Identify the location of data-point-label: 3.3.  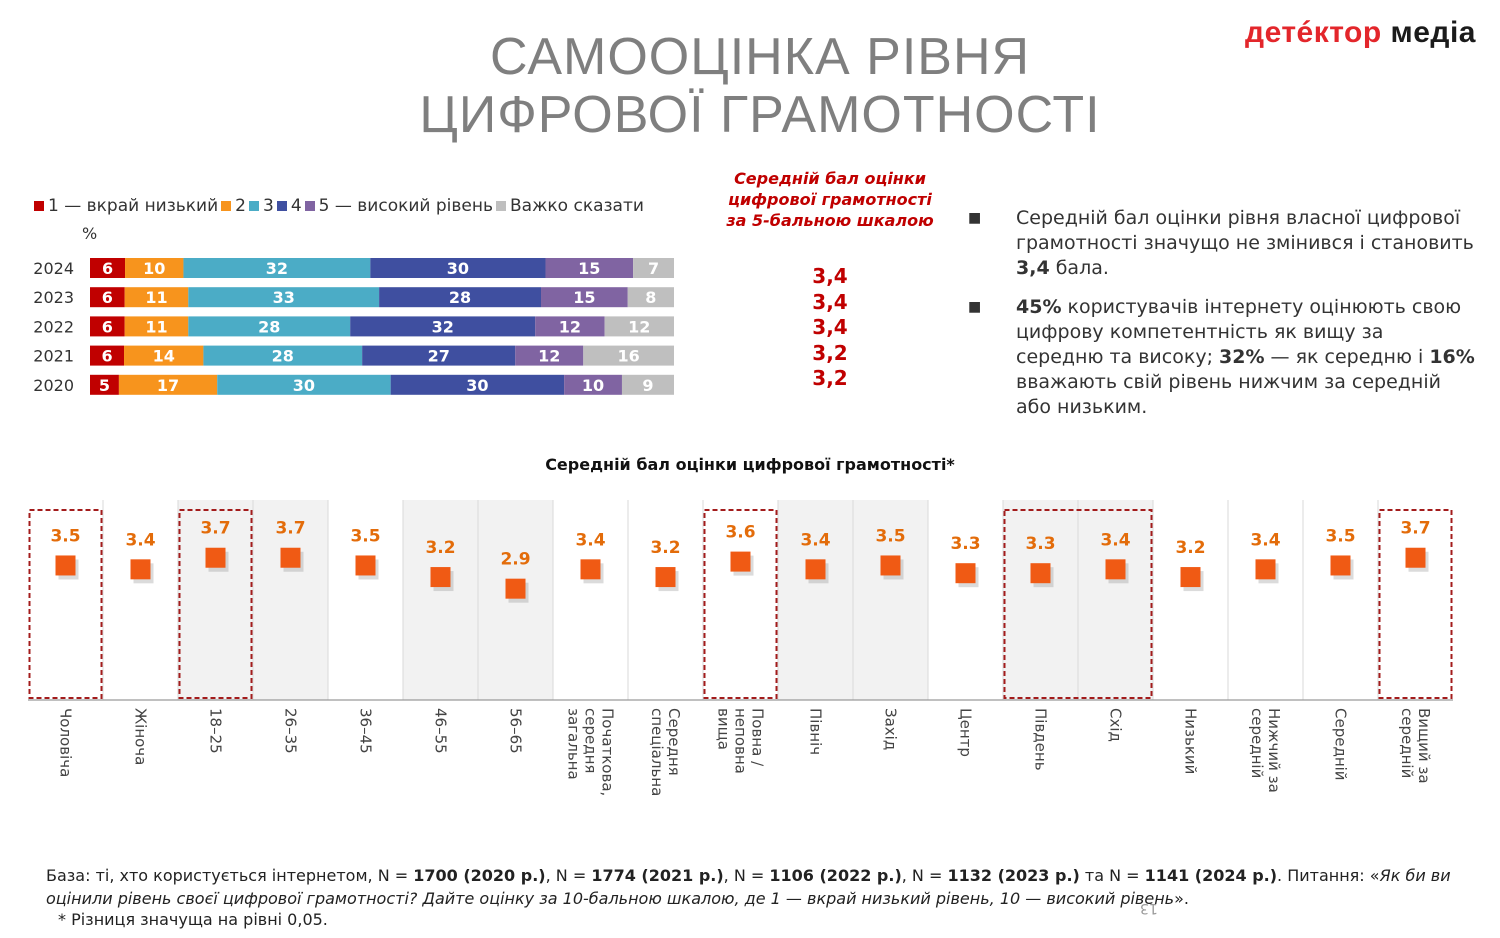
(1040, 544).